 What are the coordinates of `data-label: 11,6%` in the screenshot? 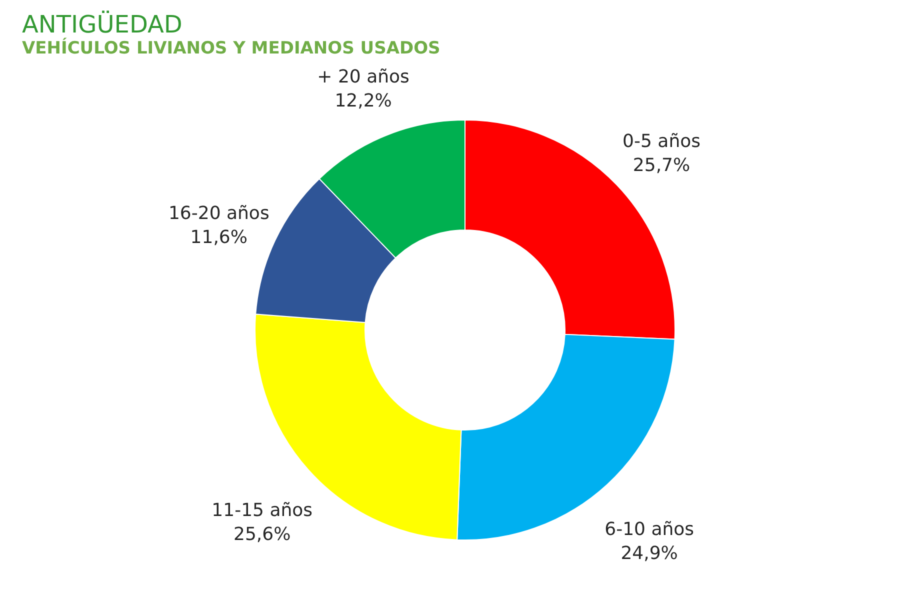 It's located at (219, 237).